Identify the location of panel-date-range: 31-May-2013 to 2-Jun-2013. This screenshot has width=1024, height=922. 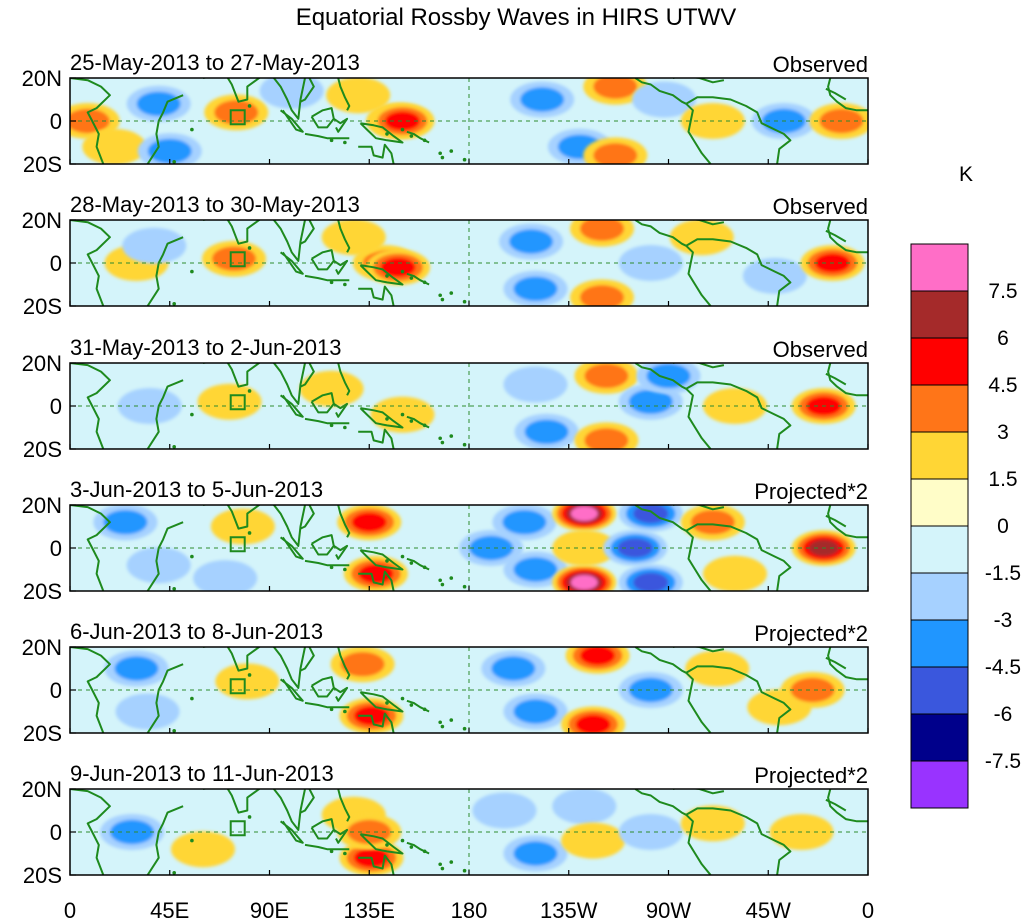
(206, 347).